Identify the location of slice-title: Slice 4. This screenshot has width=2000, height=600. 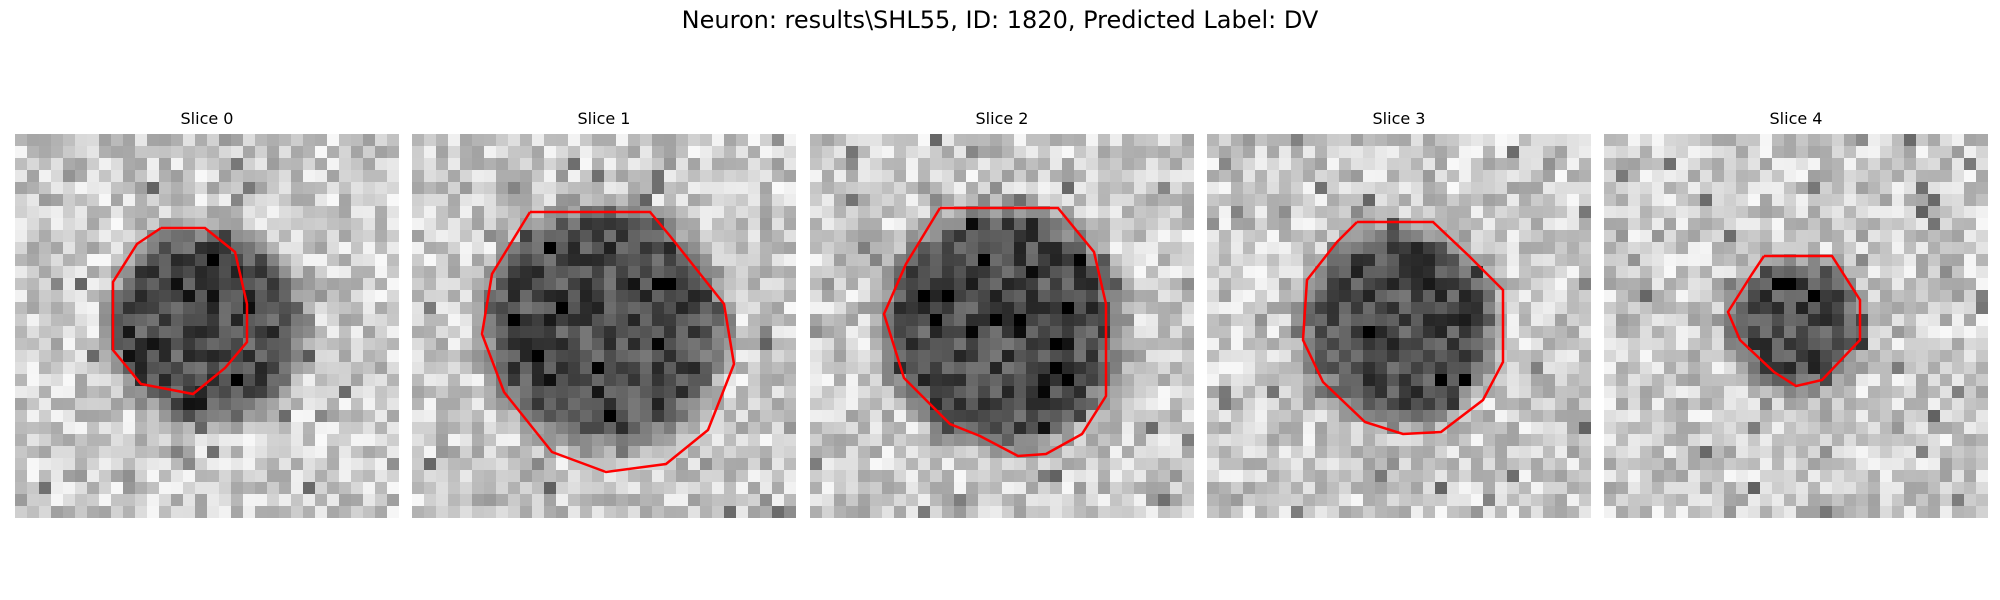
(1796, 118).